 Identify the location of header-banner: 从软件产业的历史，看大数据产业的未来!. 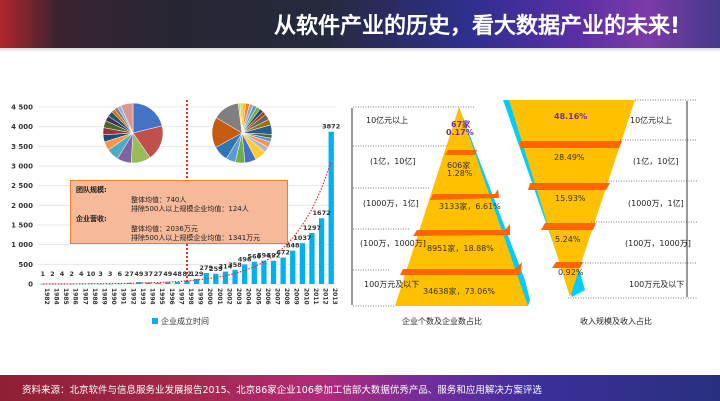
(360, 26).